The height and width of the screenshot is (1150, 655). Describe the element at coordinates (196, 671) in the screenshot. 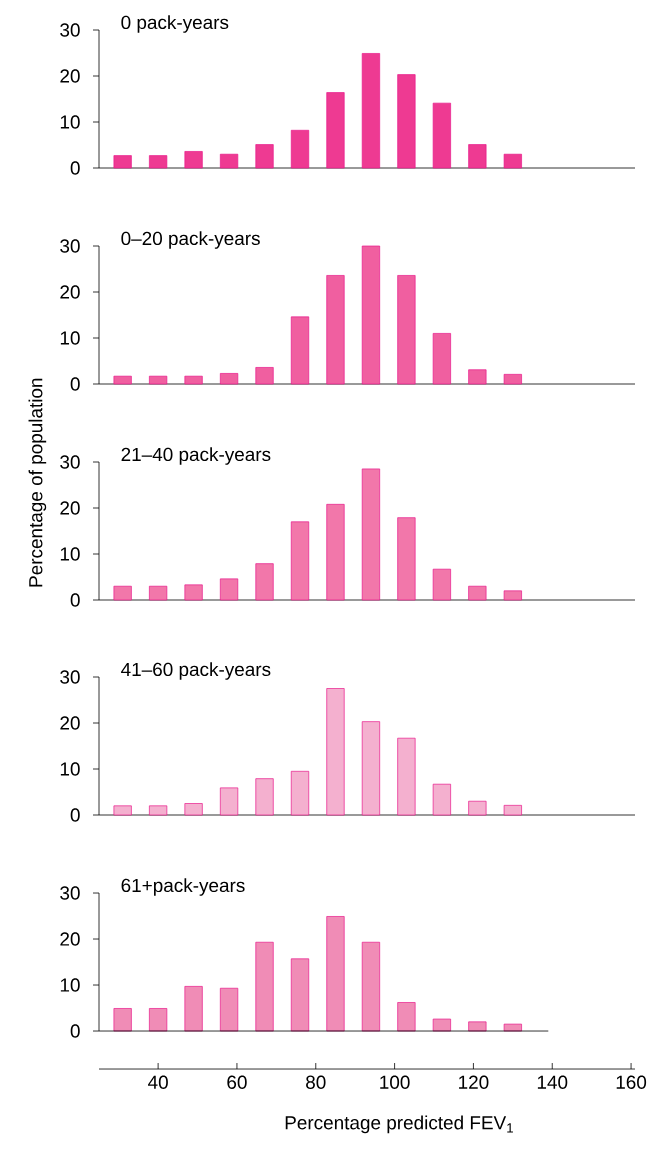

I see `chart-title: 41–60 pack-years` at that location.